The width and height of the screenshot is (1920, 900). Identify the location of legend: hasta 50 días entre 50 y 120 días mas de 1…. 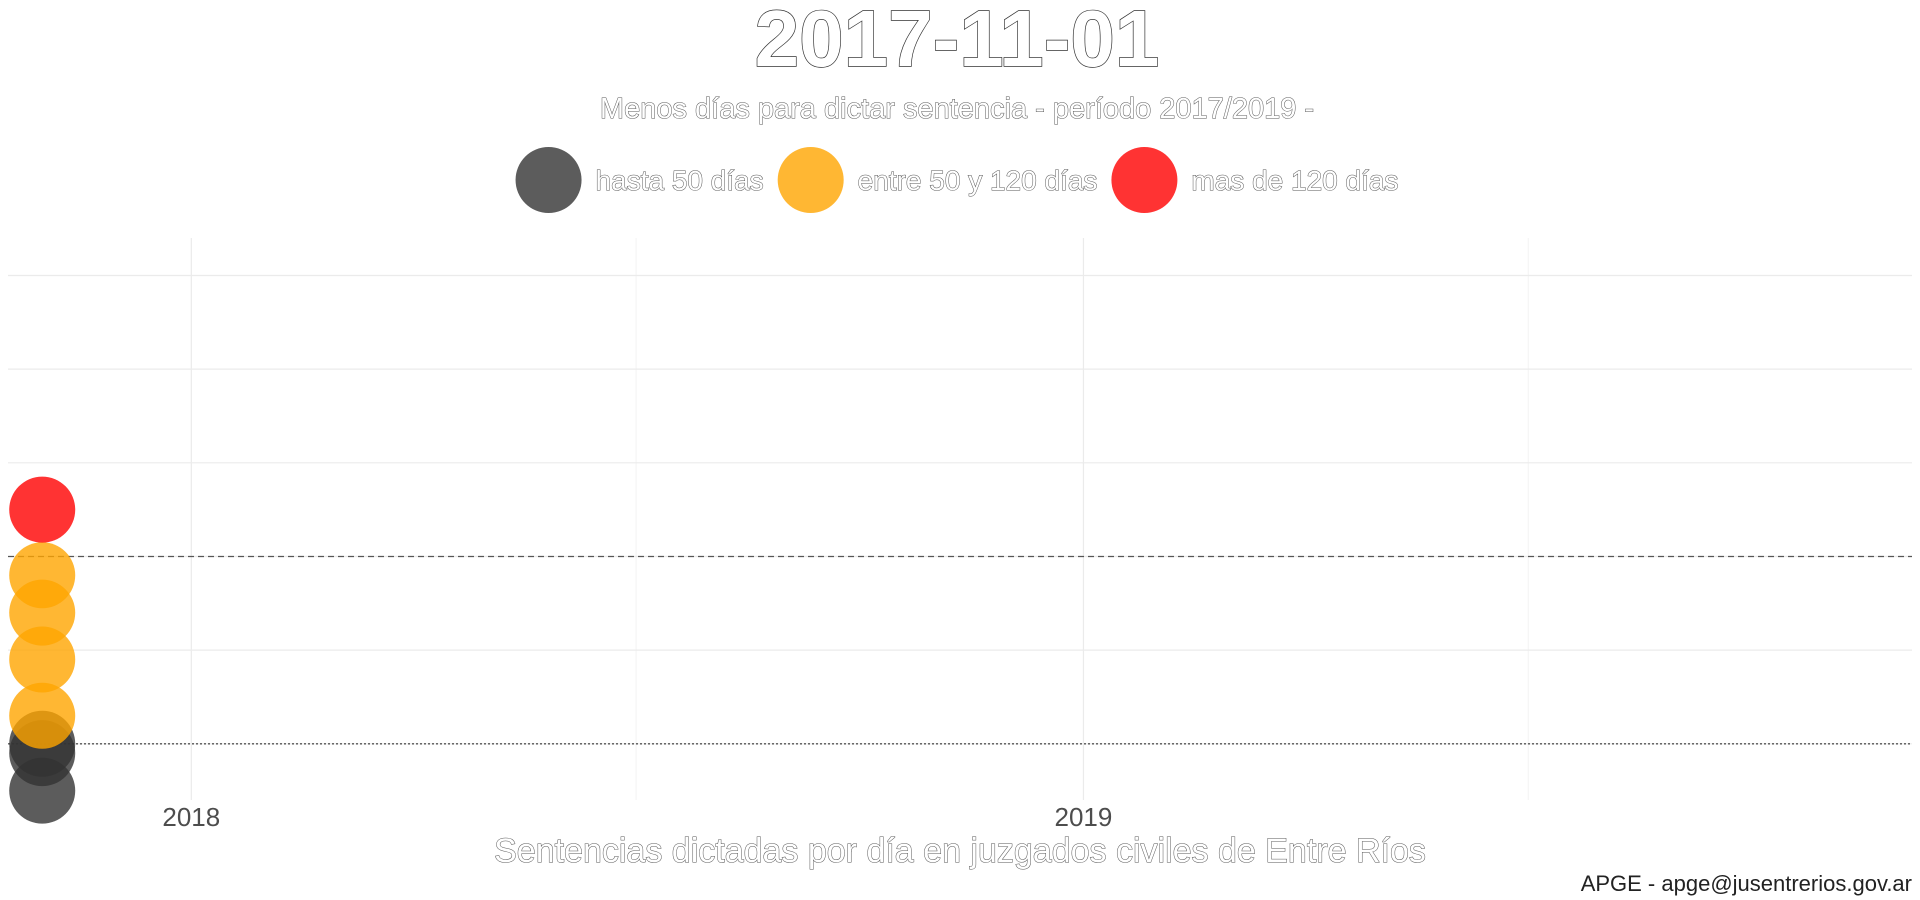
(957, 180).